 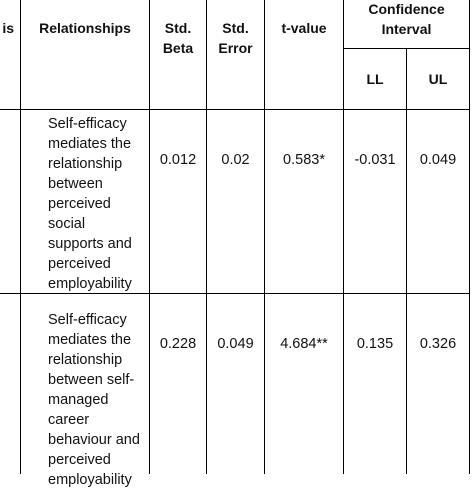 I want to click on header-std-error-text: Std. Error, so click(x=235, y=38).